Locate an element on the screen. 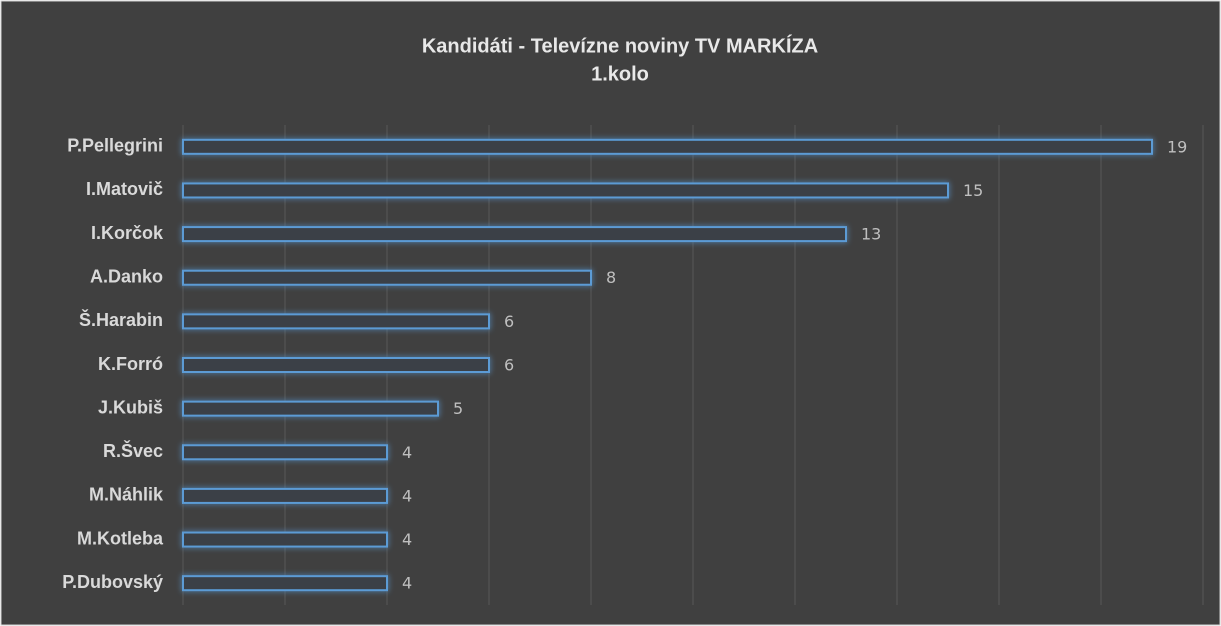 The image size is (1221, 626). y-tick-label: M.Kotleba is located at coordinates (120, 538).